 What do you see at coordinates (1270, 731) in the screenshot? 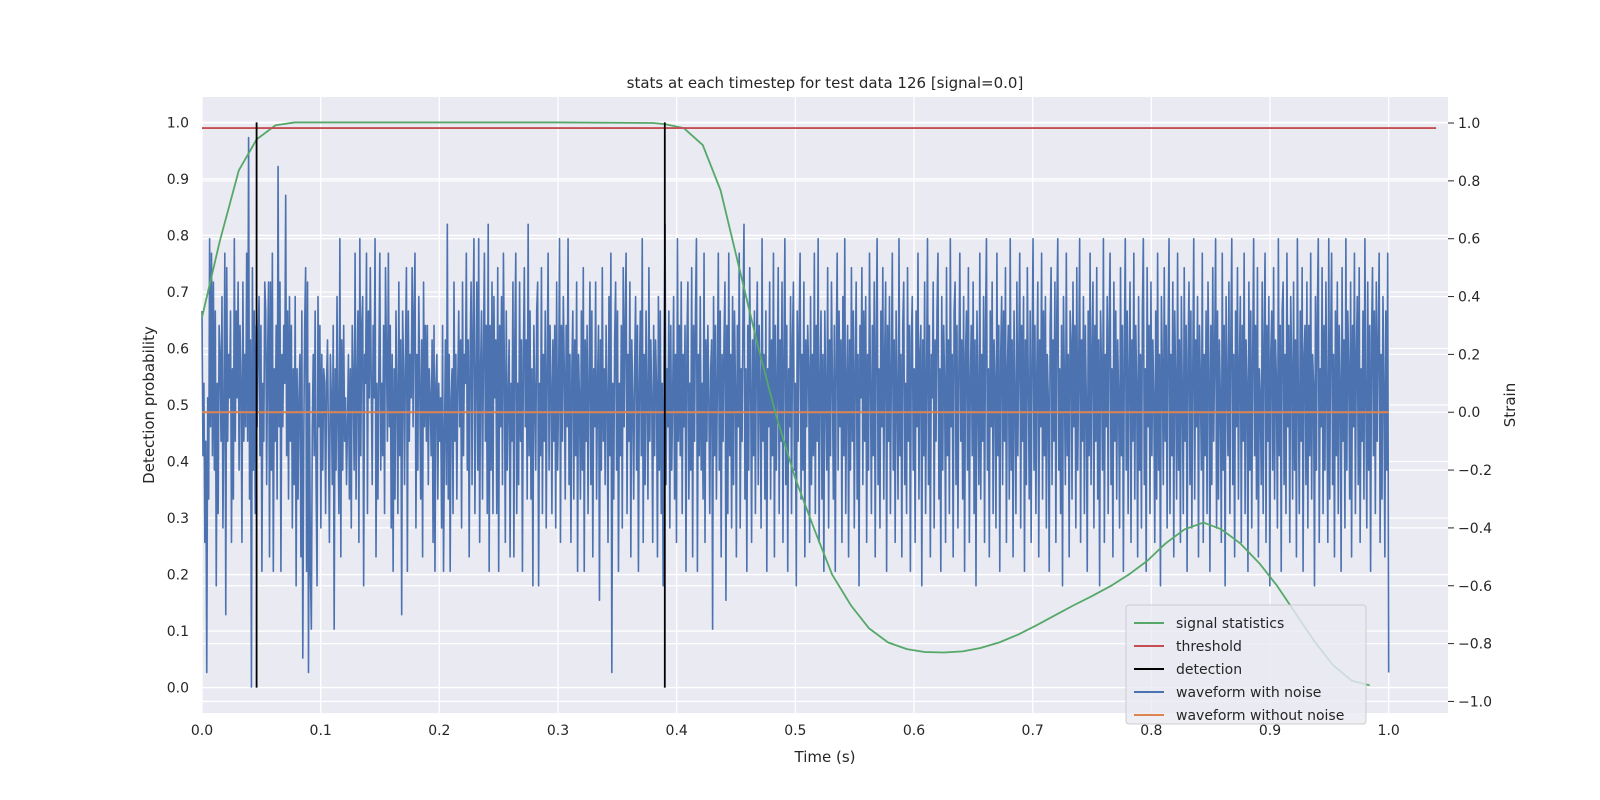
I see `x-tick-label: 0.9` at bounding box center [1270, 731].